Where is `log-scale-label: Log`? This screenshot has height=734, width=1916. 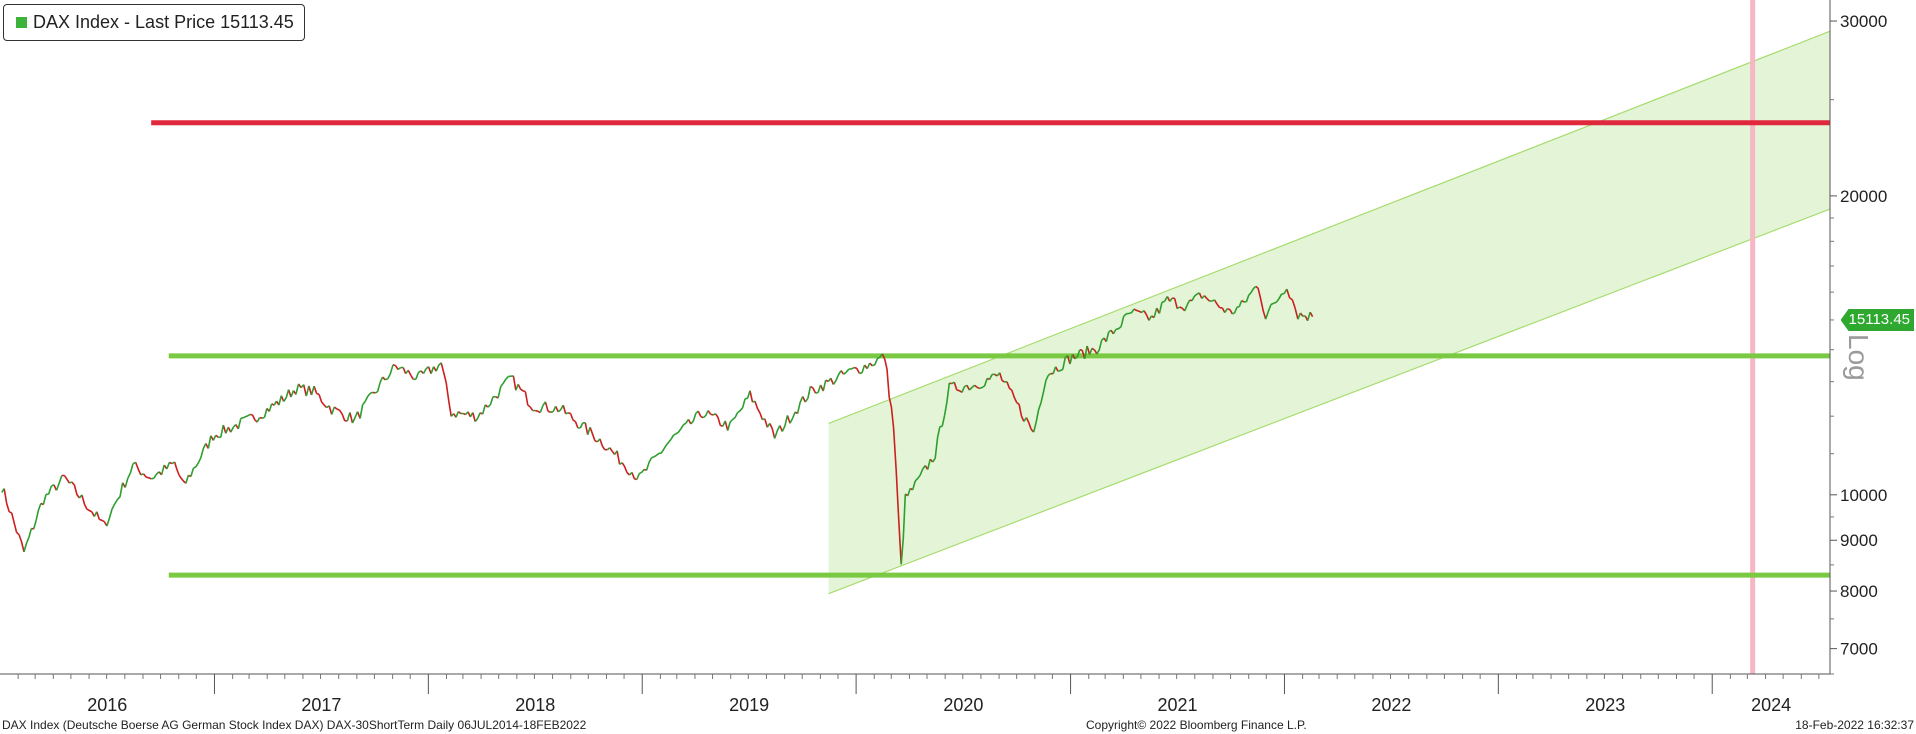
log-scale-label: Log is located at coordinates (1858, 357).